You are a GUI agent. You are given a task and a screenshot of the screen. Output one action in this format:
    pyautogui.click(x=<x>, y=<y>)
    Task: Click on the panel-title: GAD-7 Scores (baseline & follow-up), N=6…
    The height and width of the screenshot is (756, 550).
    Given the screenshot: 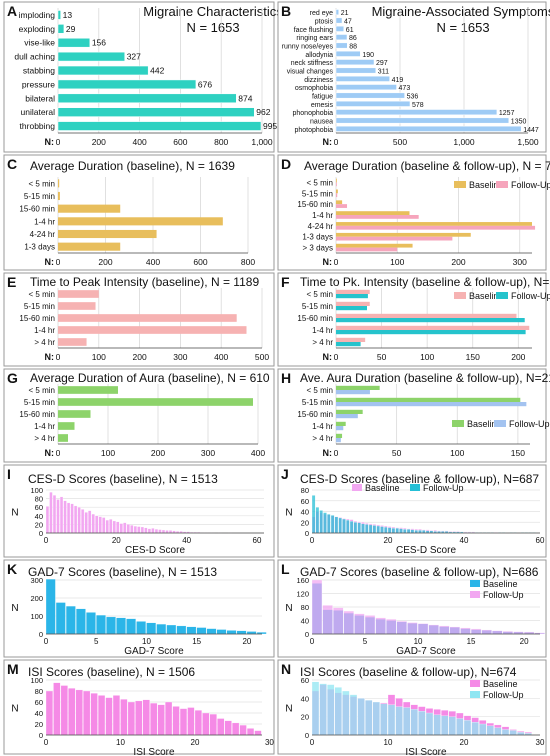 What is the action you would take?
    pyautogui.click(x=419, y=572)
    